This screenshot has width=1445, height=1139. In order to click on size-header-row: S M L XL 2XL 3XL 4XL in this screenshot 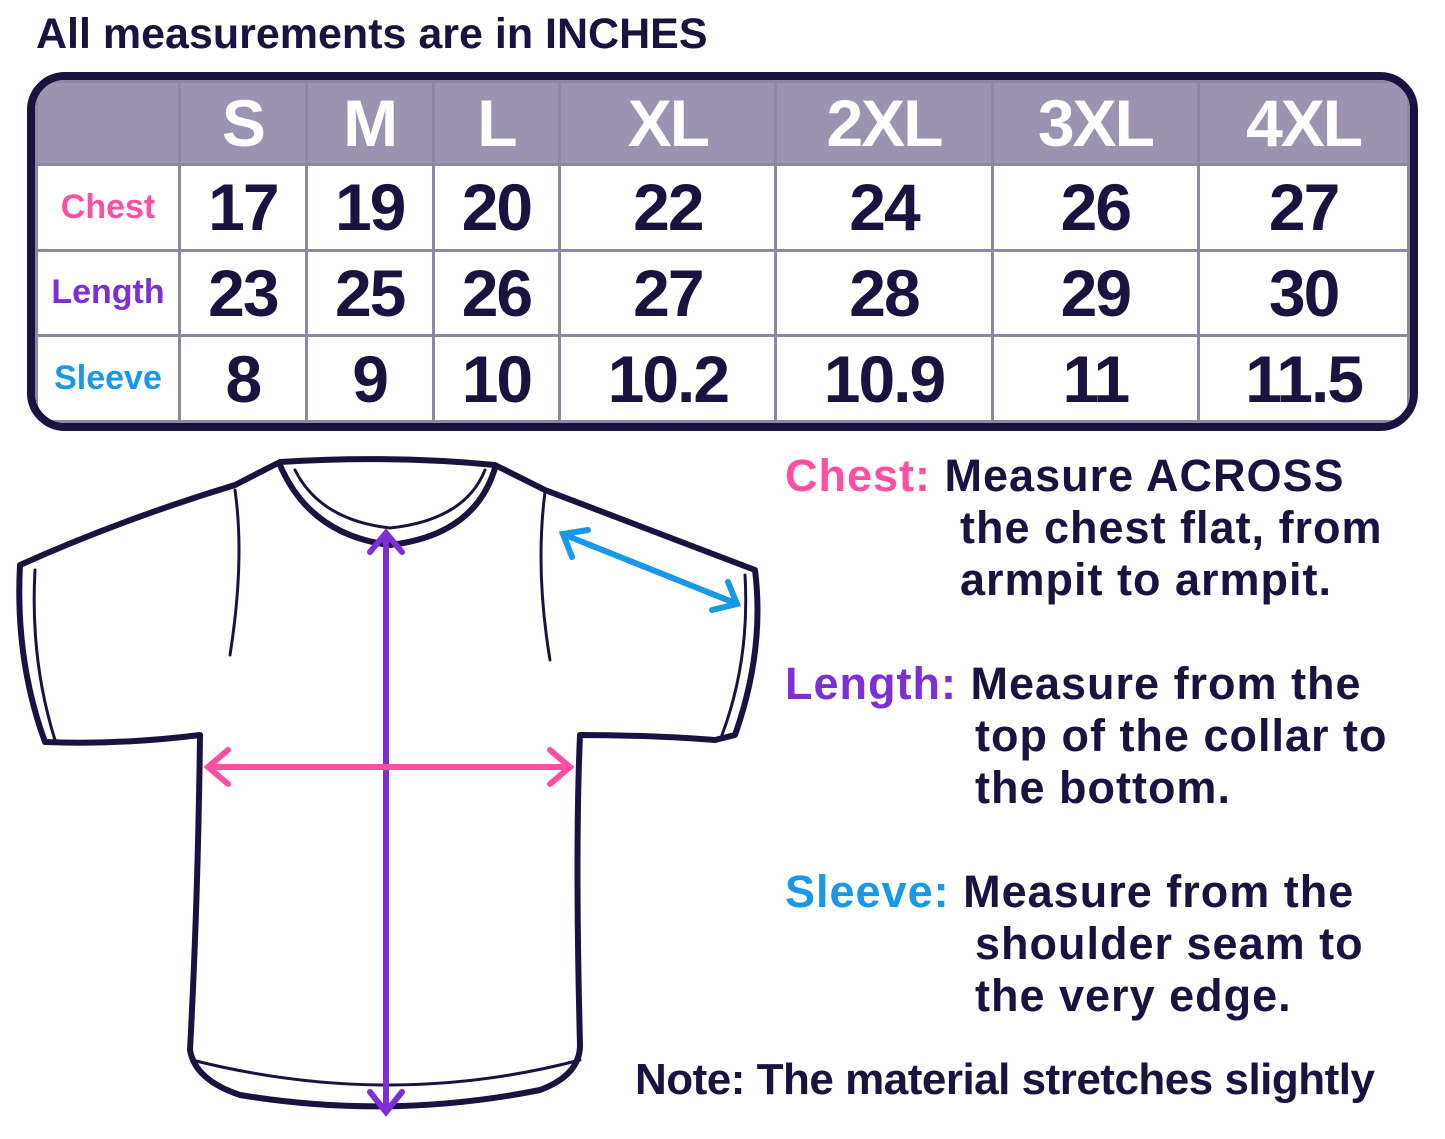, I will do `click(722, 123)`.